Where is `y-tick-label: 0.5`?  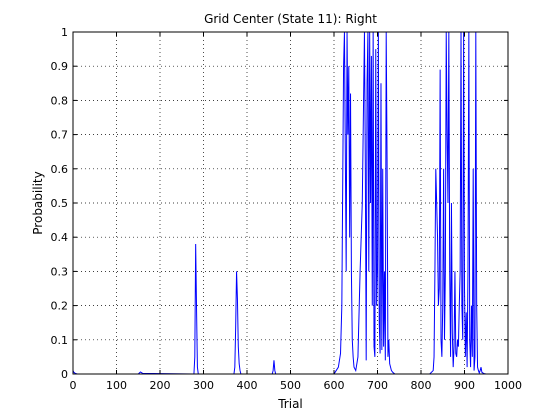 y-tick-label: 0.5 is located at coordinates (60, 203).